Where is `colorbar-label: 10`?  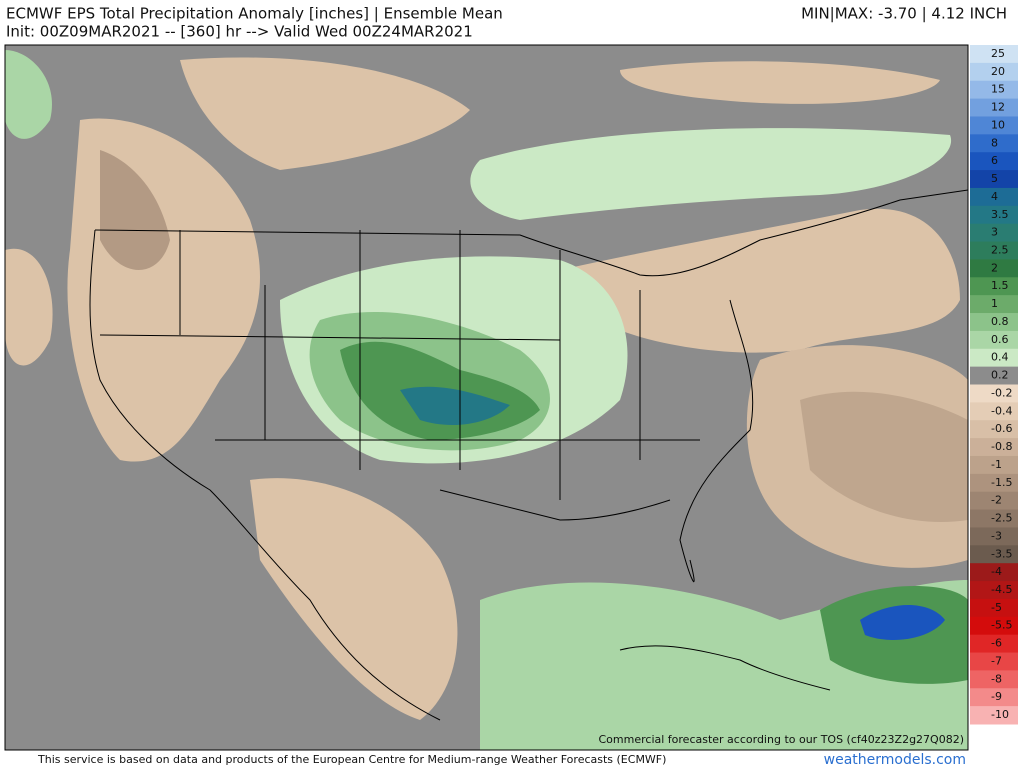 colorbar-label: 10 is located at coordinates (998, 124).